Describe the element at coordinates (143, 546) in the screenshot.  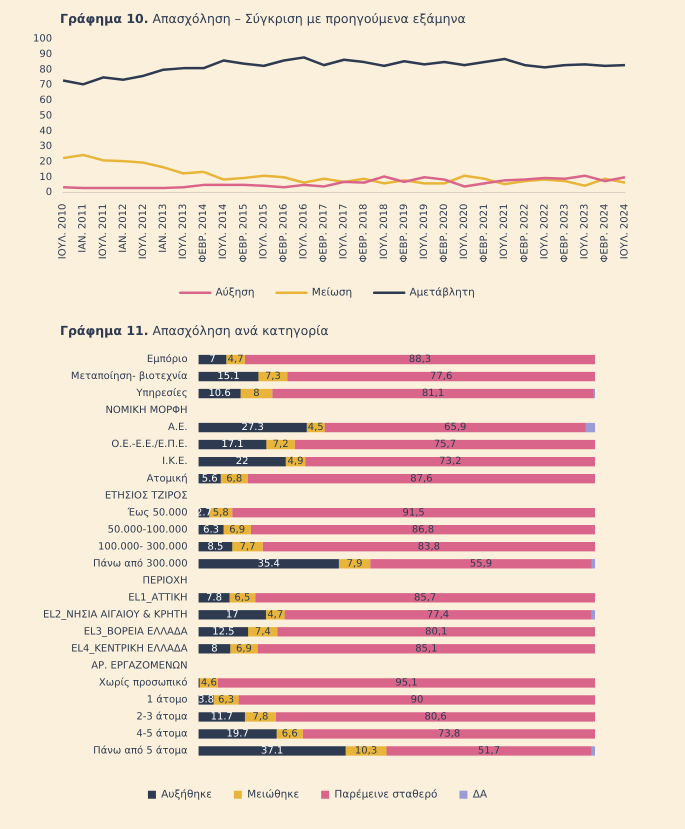
I see `y-tick-label: 100.000- 300.000` at that location.